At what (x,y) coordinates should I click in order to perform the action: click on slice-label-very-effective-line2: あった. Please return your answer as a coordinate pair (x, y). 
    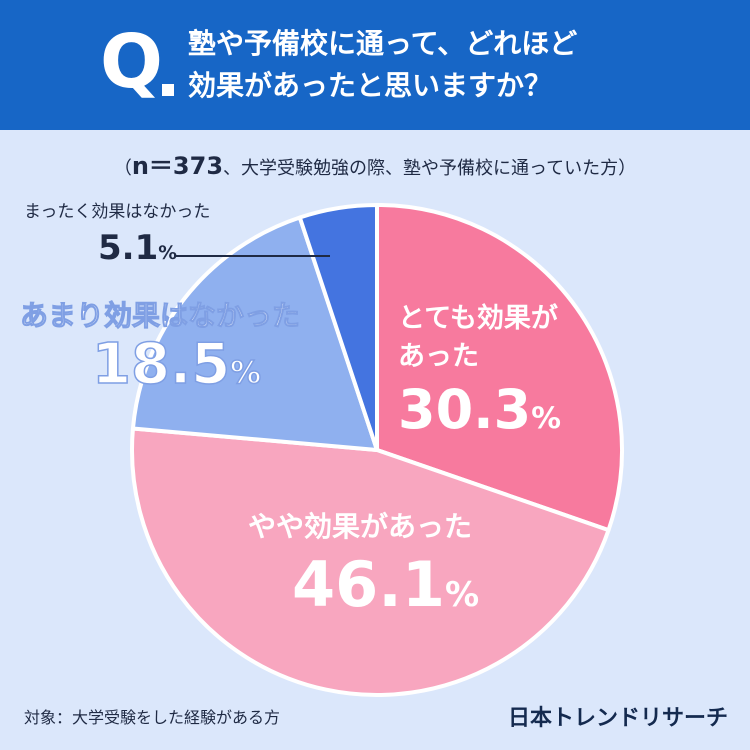
    Looking at the image, I should click on (438, 356).